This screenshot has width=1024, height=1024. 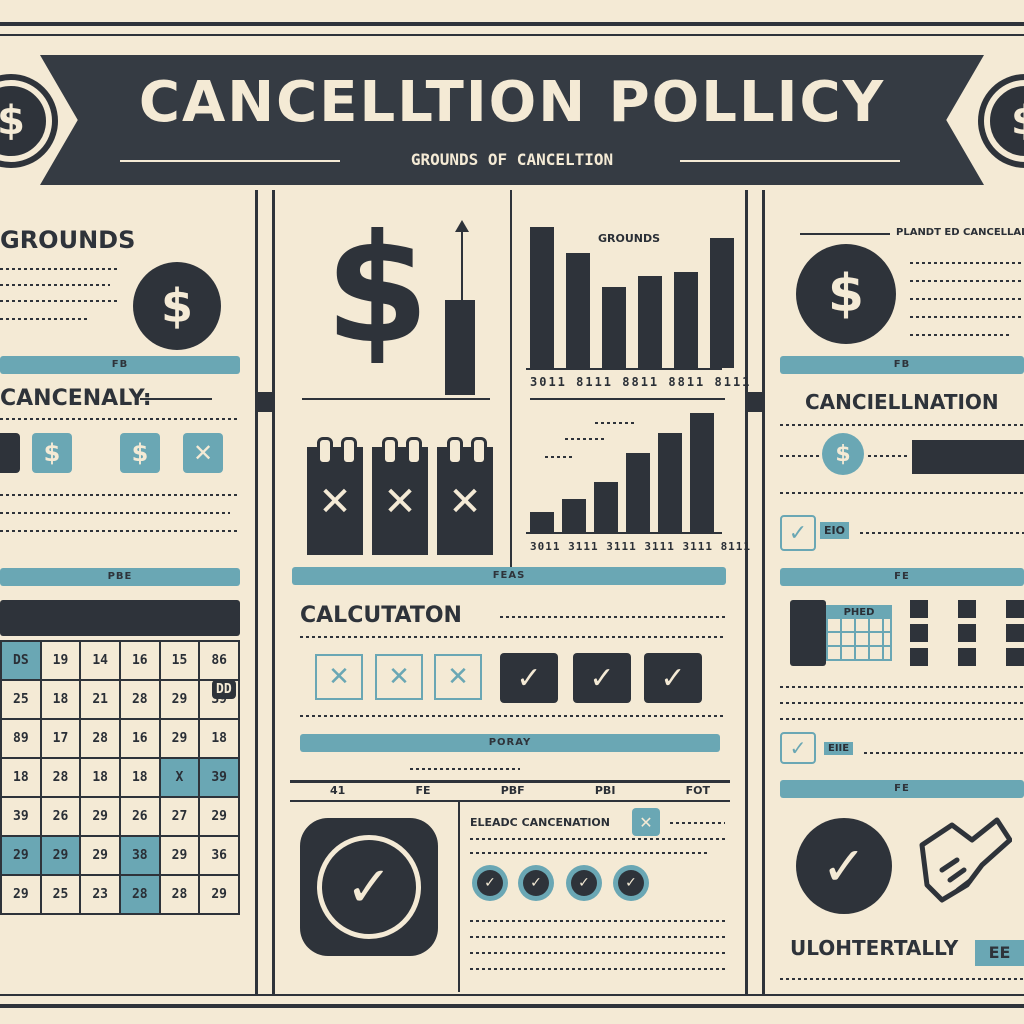 I want to click on dollar-sign-large: $, so click(x=377, y=290).